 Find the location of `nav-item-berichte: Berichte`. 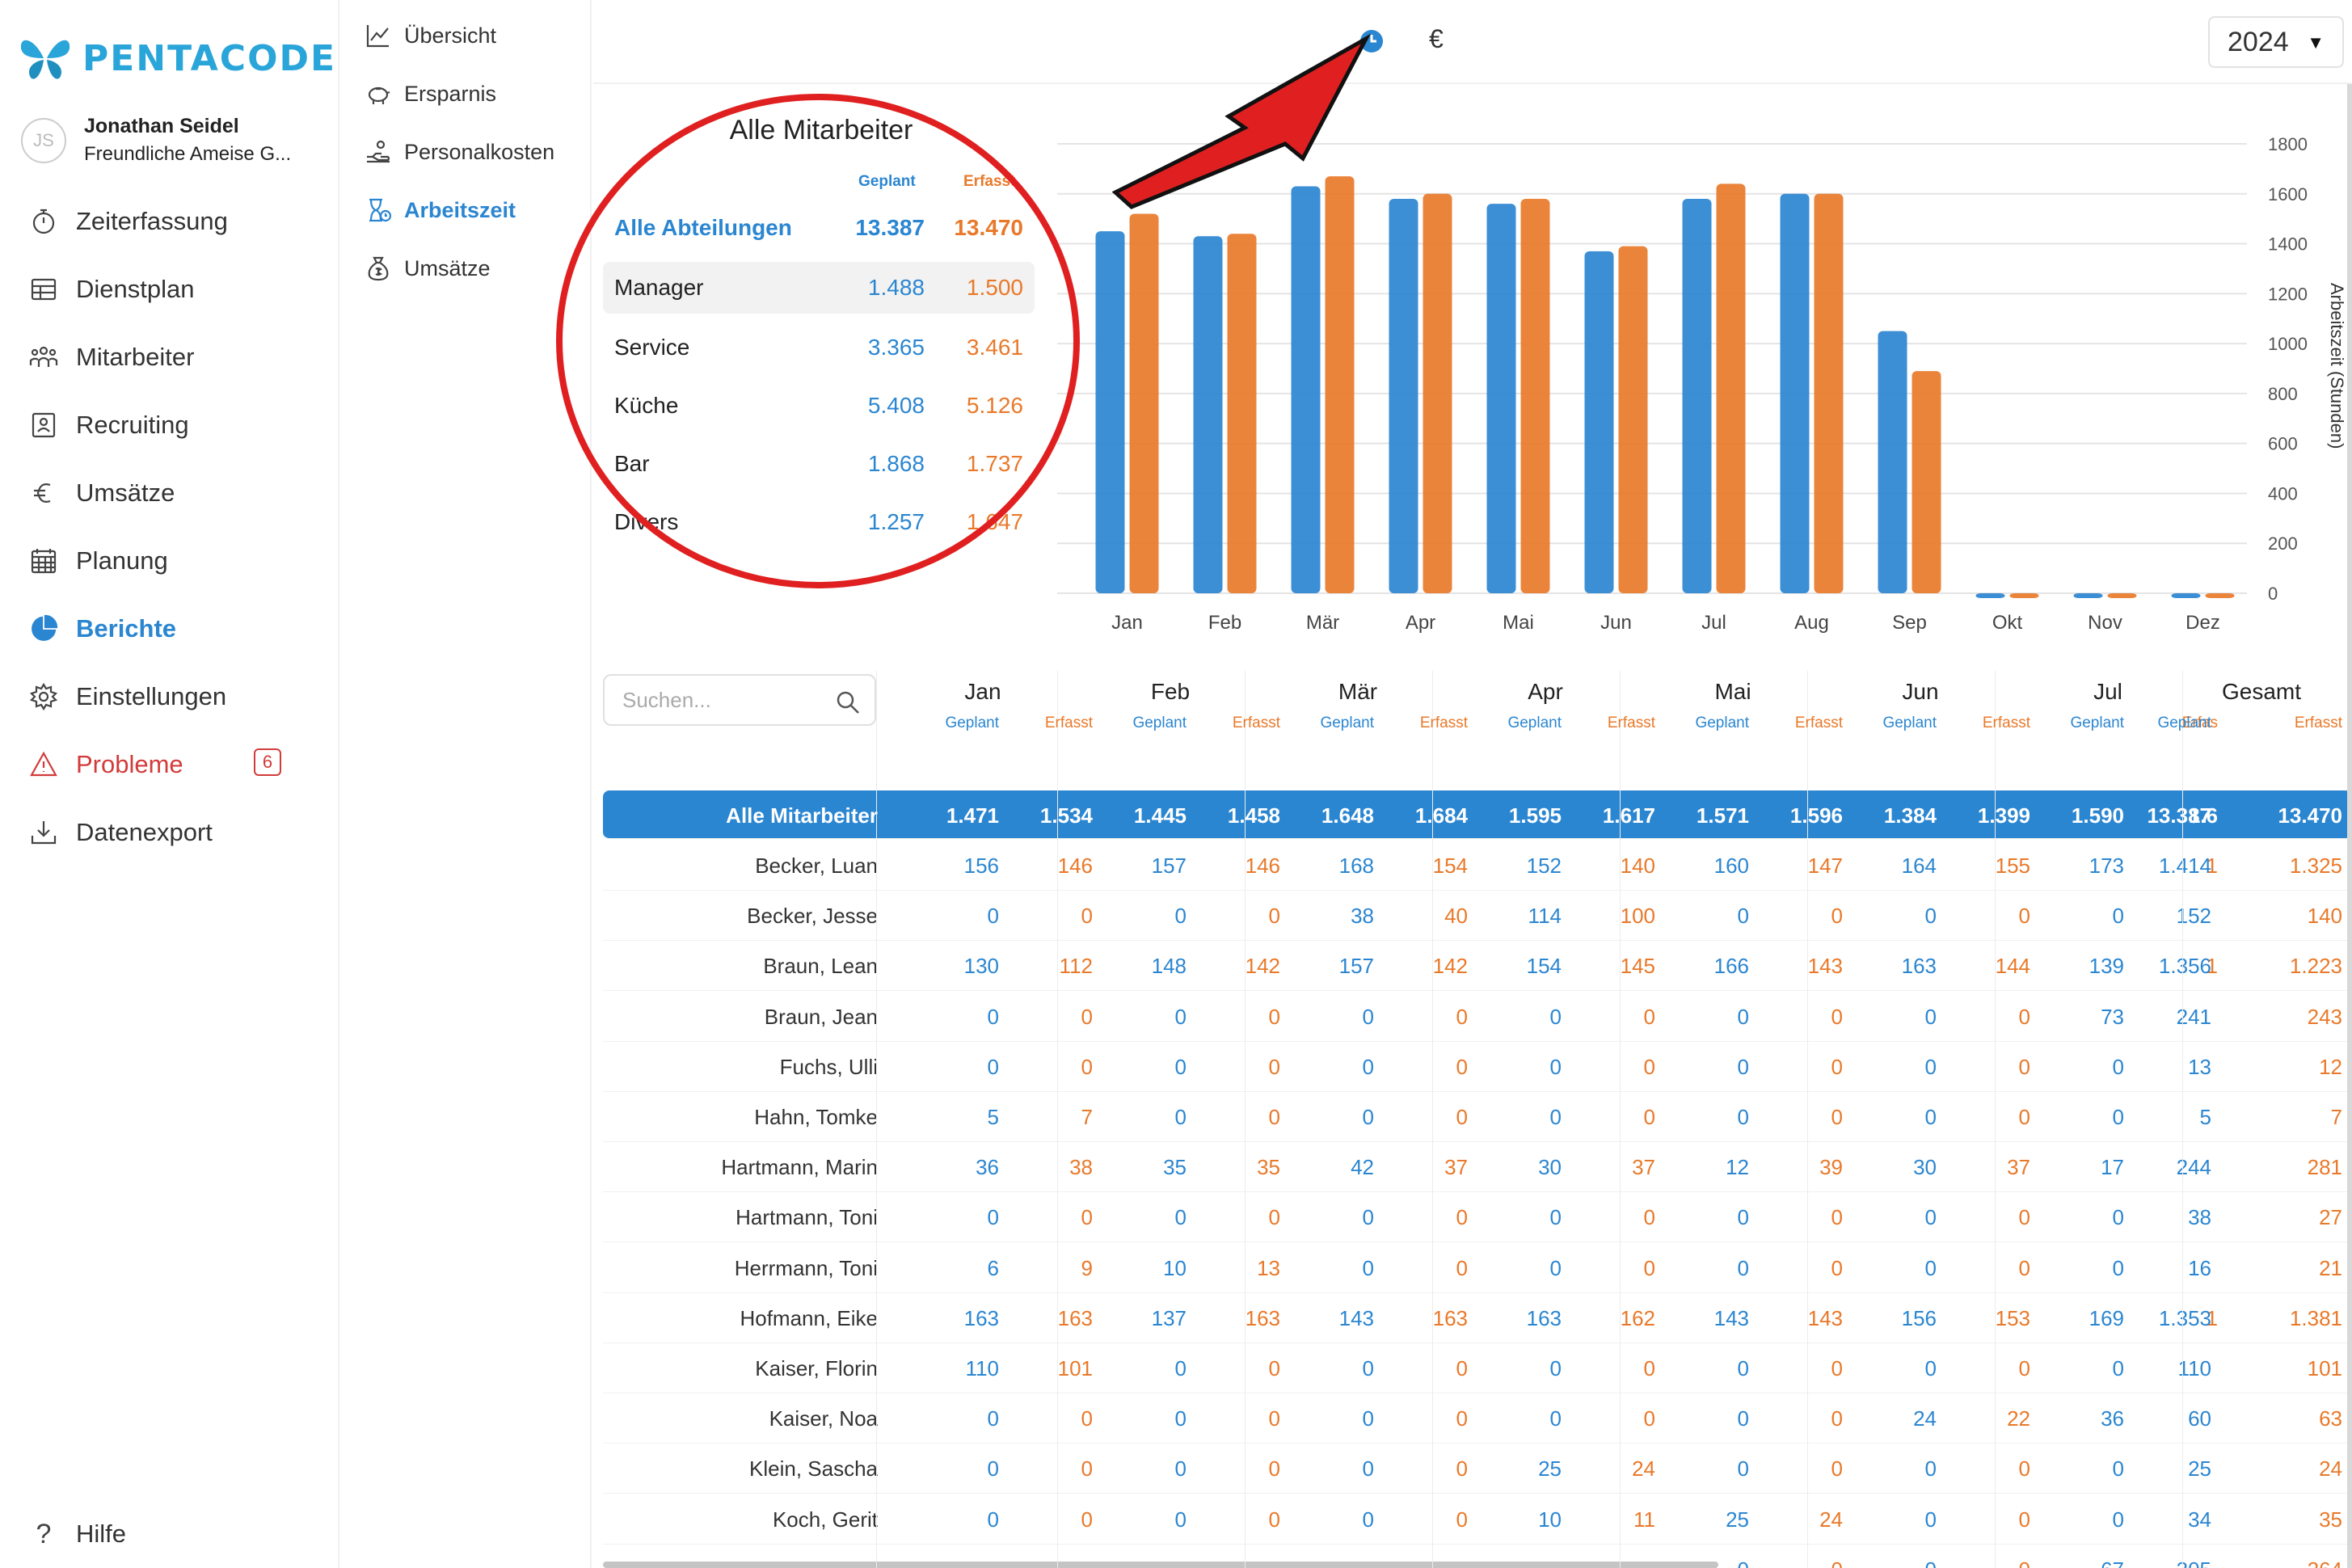

nav-item-berichte: Berichte is located at coordinates (101, 629).